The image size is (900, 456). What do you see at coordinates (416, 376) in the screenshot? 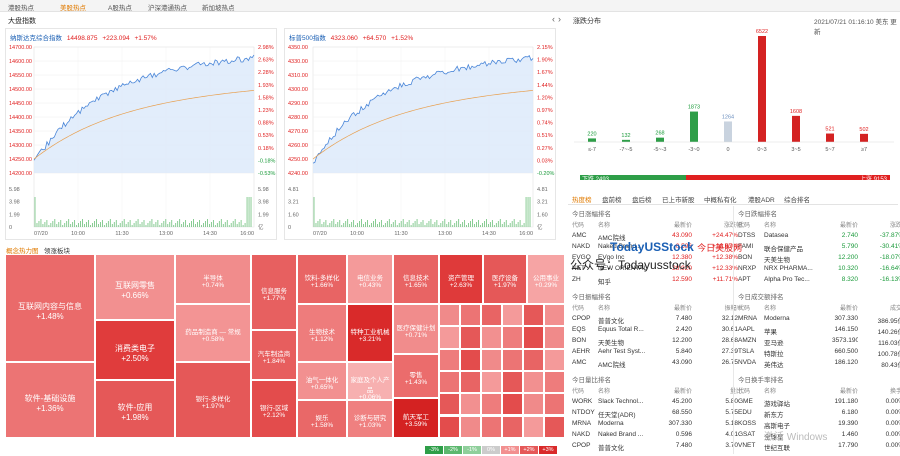
I see `heatmap-cell: 零售 +1.43%` at bounding box center [416, 376].